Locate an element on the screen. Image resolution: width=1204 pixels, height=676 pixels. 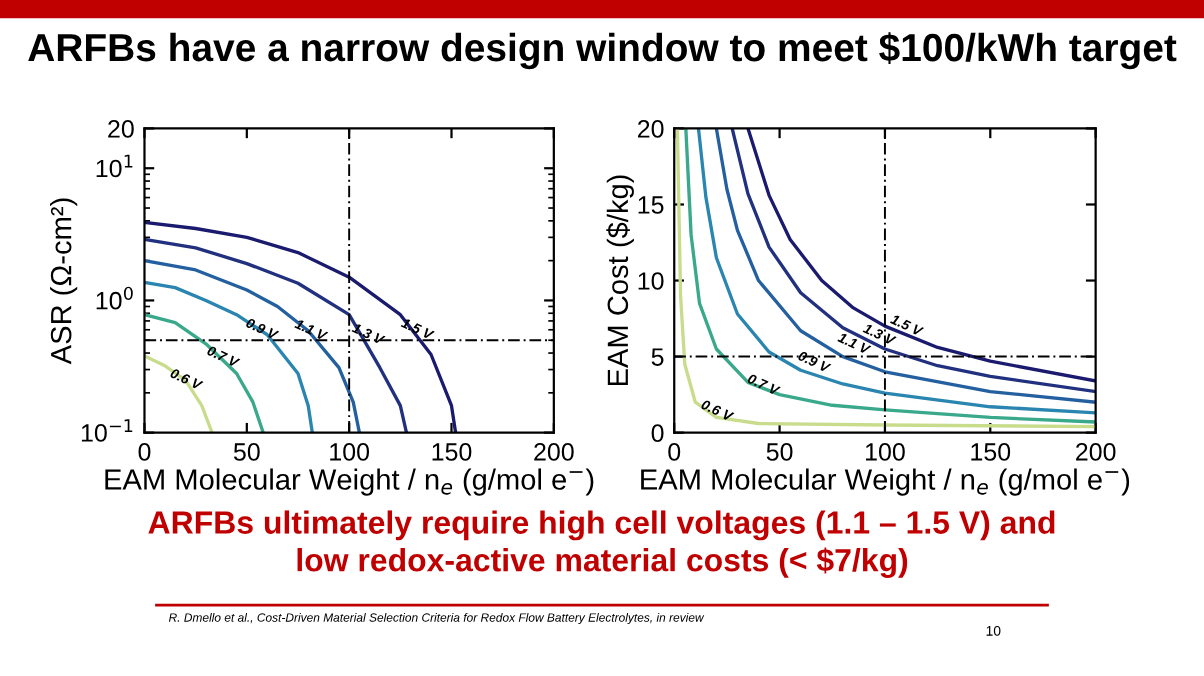
y-tick-label: 0 is located at coordinates (657, 433).